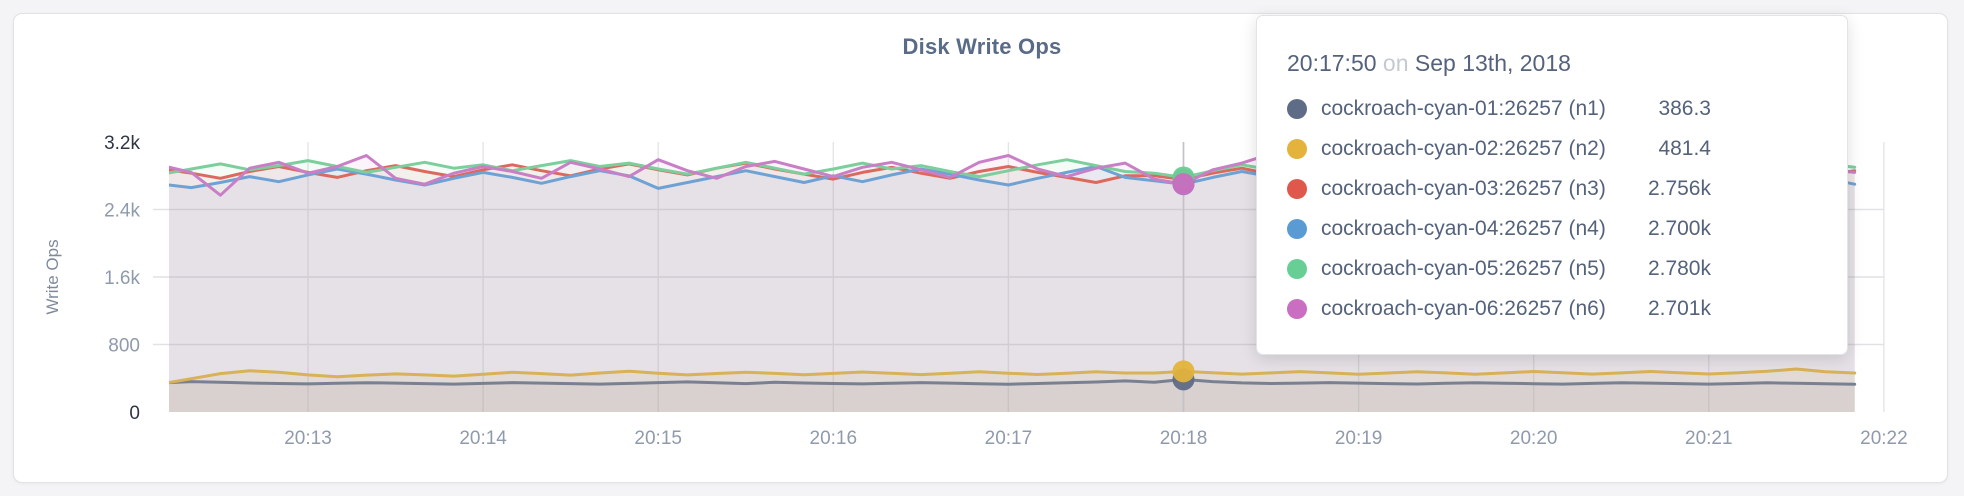 The height and width of the screenshot is (496, 1964). I want to click on tooltip-on-word: on, so click(1395, 63).